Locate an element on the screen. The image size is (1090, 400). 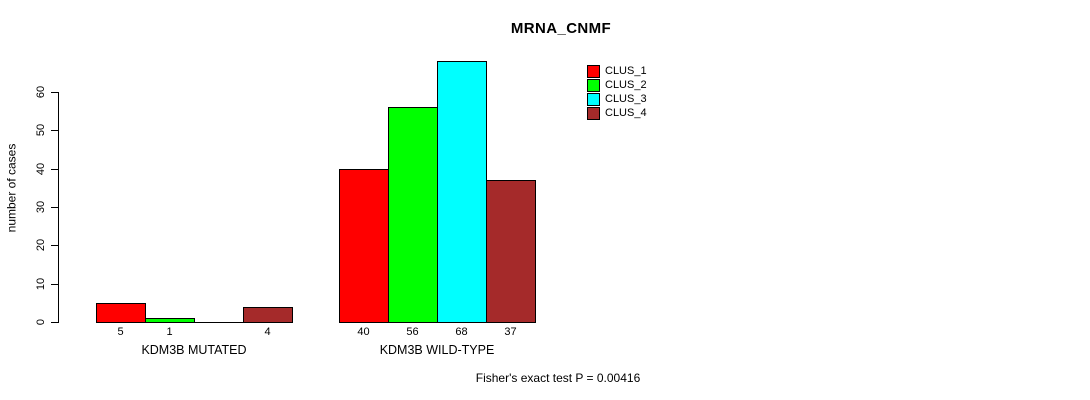
y-tick-label: 20 is located at coordinates (41, 245).